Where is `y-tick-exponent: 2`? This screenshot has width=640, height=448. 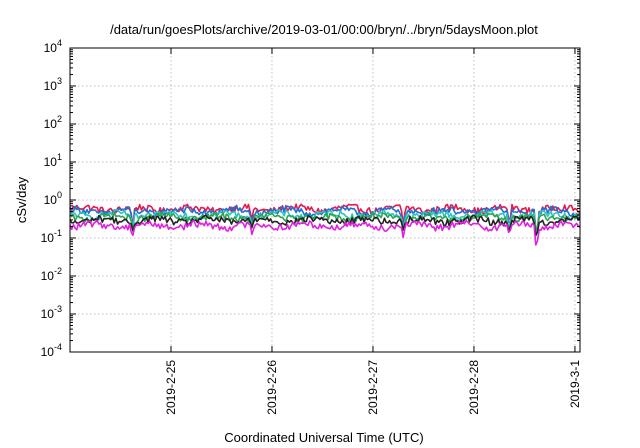 y-tick-exponent: 2 is located at coordinates (59, 119).